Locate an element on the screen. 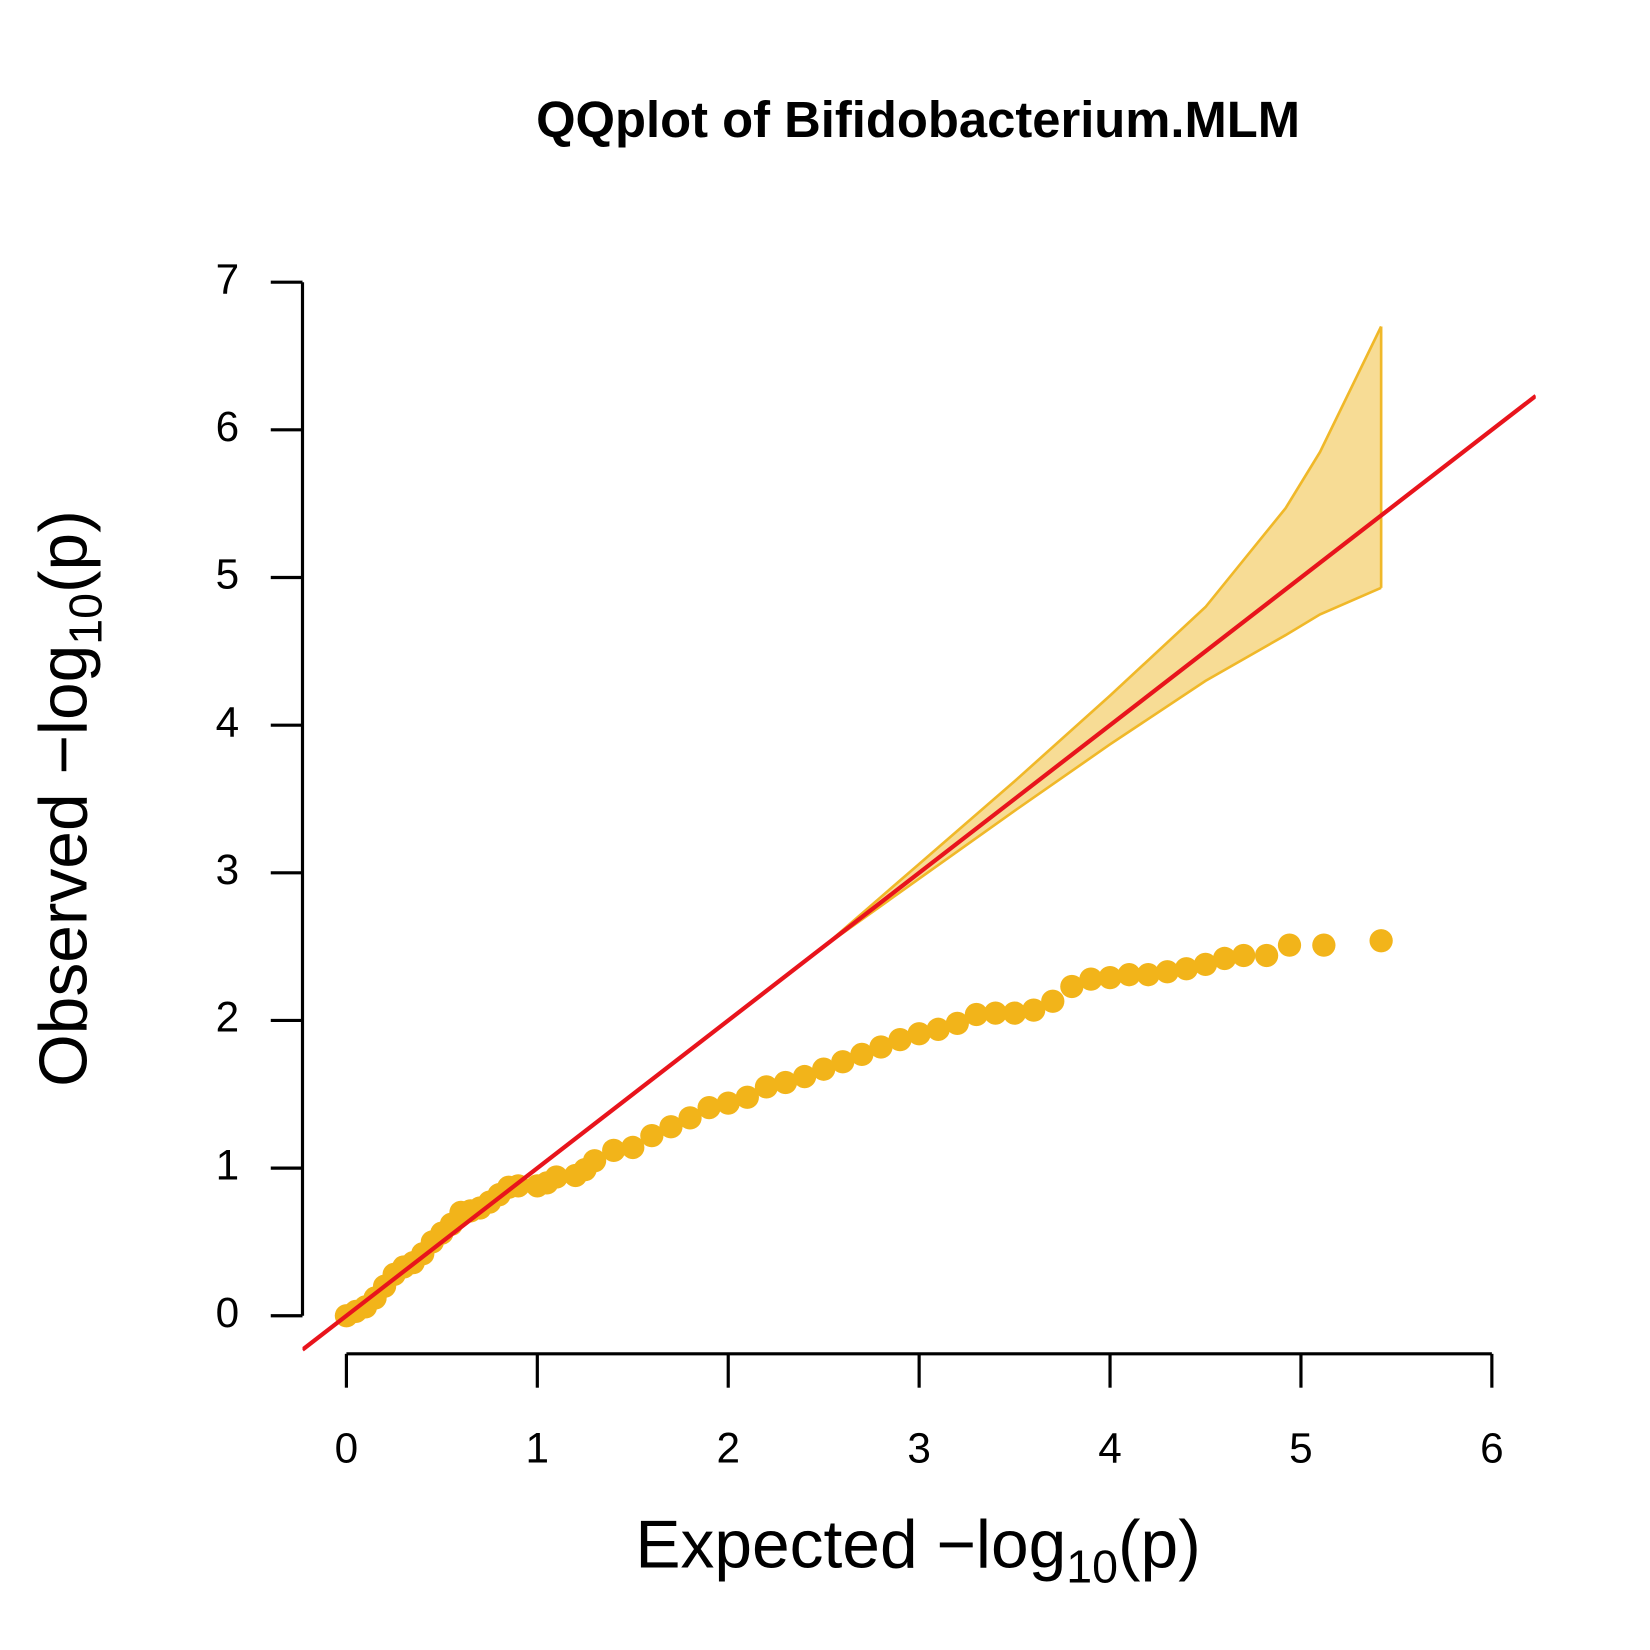  confidence-band is located at coordinates (1102, 636).